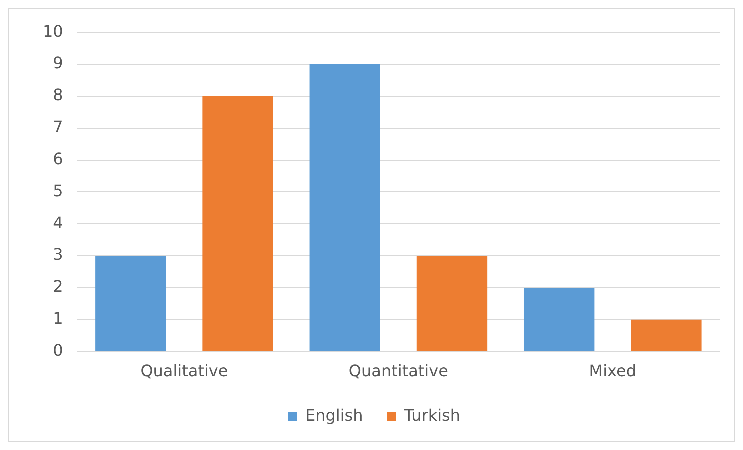 Image resolution: width=743 pixels, height=450 pixels. What do you see at coordinates (613, 371) in the screenshot?
I see `x-tick-label: Mixed` at bounding box center [613, 371].